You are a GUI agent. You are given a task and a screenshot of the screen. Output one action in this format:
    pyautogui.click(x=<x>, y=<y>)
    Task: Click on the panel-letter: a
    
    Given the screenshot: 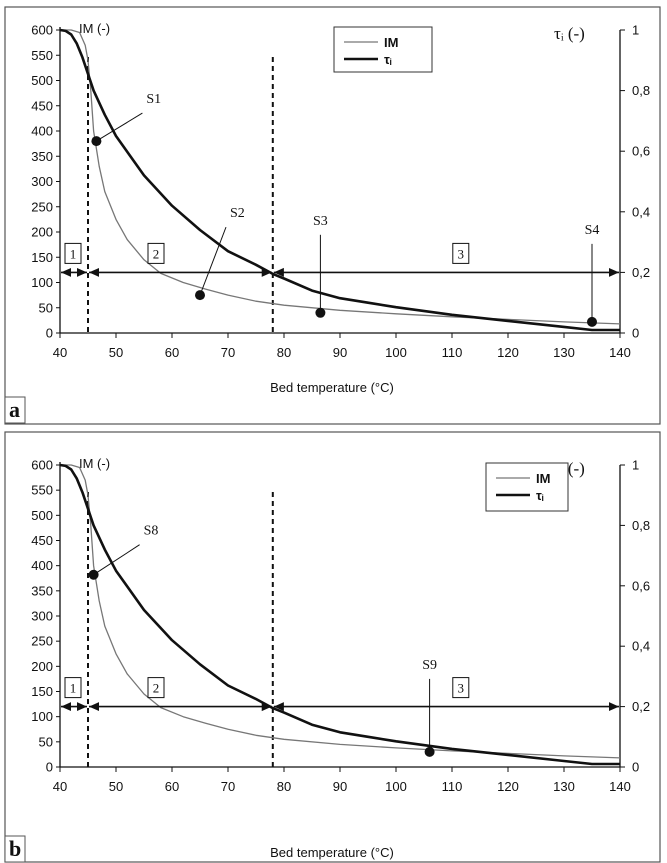 What is the action you would take?
    pyautogui.click(x=14, y=409)
    